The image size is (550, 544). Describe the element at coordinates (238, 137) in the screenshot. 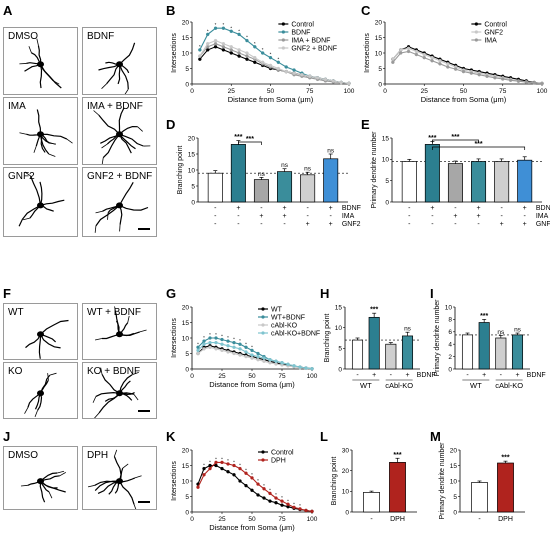

I see `significance-D: ***` at that location.